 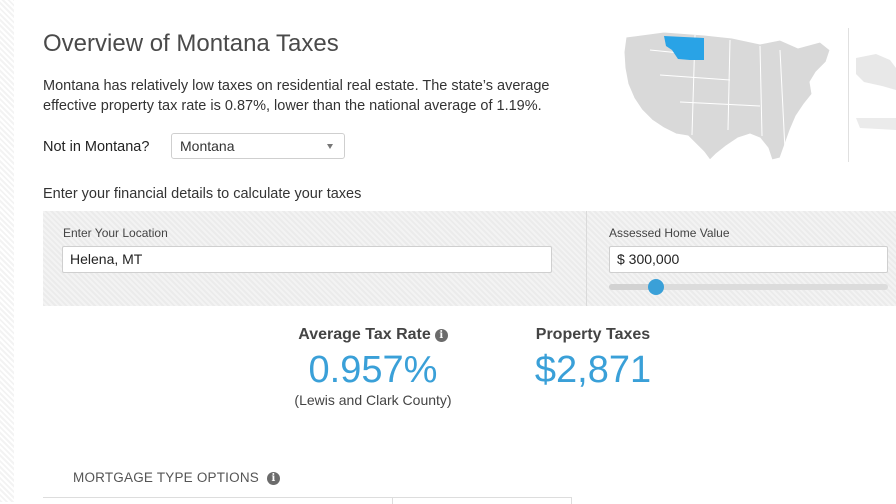 I want to click on home-value-input: $ 300,000, so click(x=748, y=259).